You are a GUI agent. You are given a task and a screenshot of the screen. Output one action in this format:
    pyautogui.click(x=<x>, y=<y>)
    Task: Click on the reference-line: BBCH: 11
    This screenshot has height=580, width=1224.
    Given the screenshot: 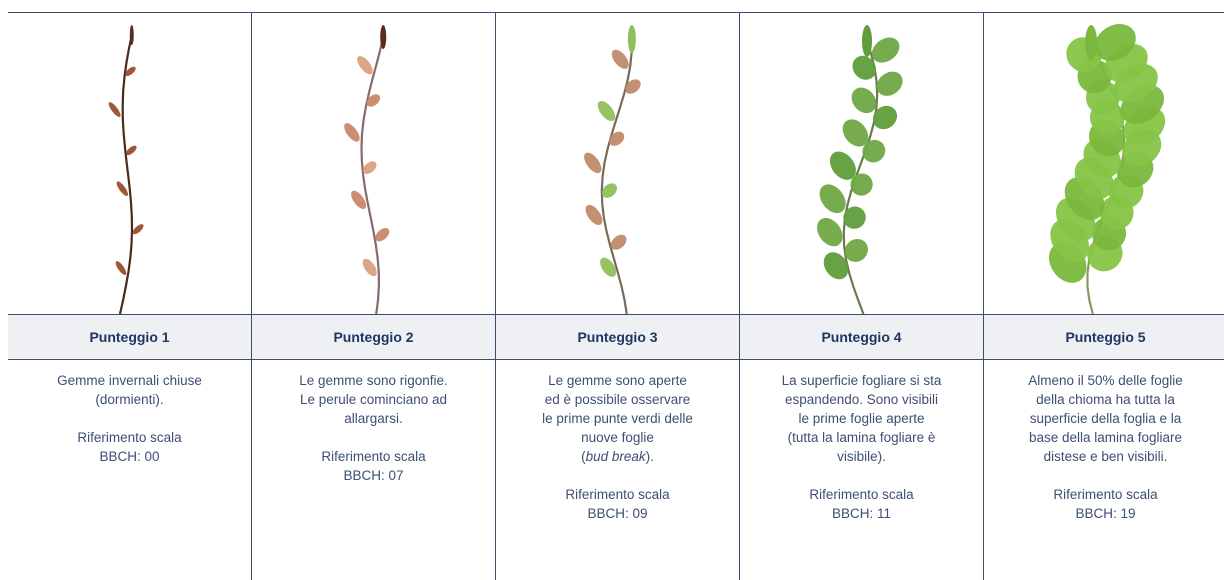 What is the action you would take?
    pyautogui.click(x=861, y=513)
    